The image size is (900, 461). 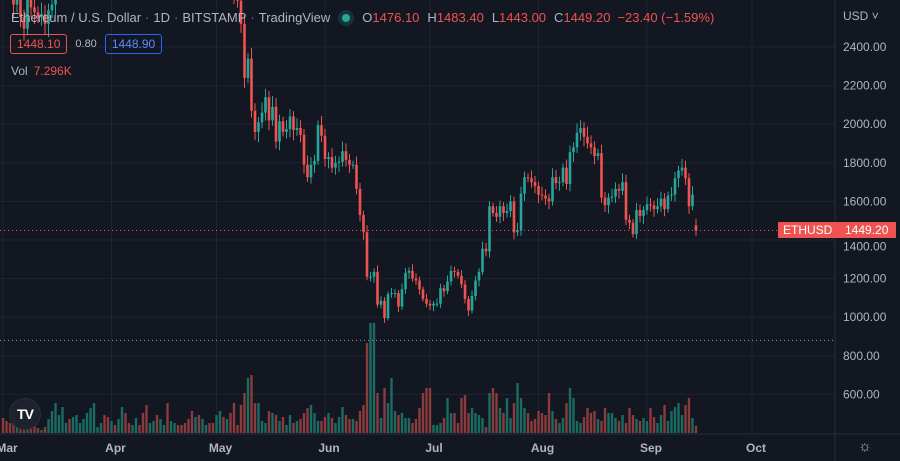 I want to click on buy-button: 1448.90, so click(x=133, y=44).